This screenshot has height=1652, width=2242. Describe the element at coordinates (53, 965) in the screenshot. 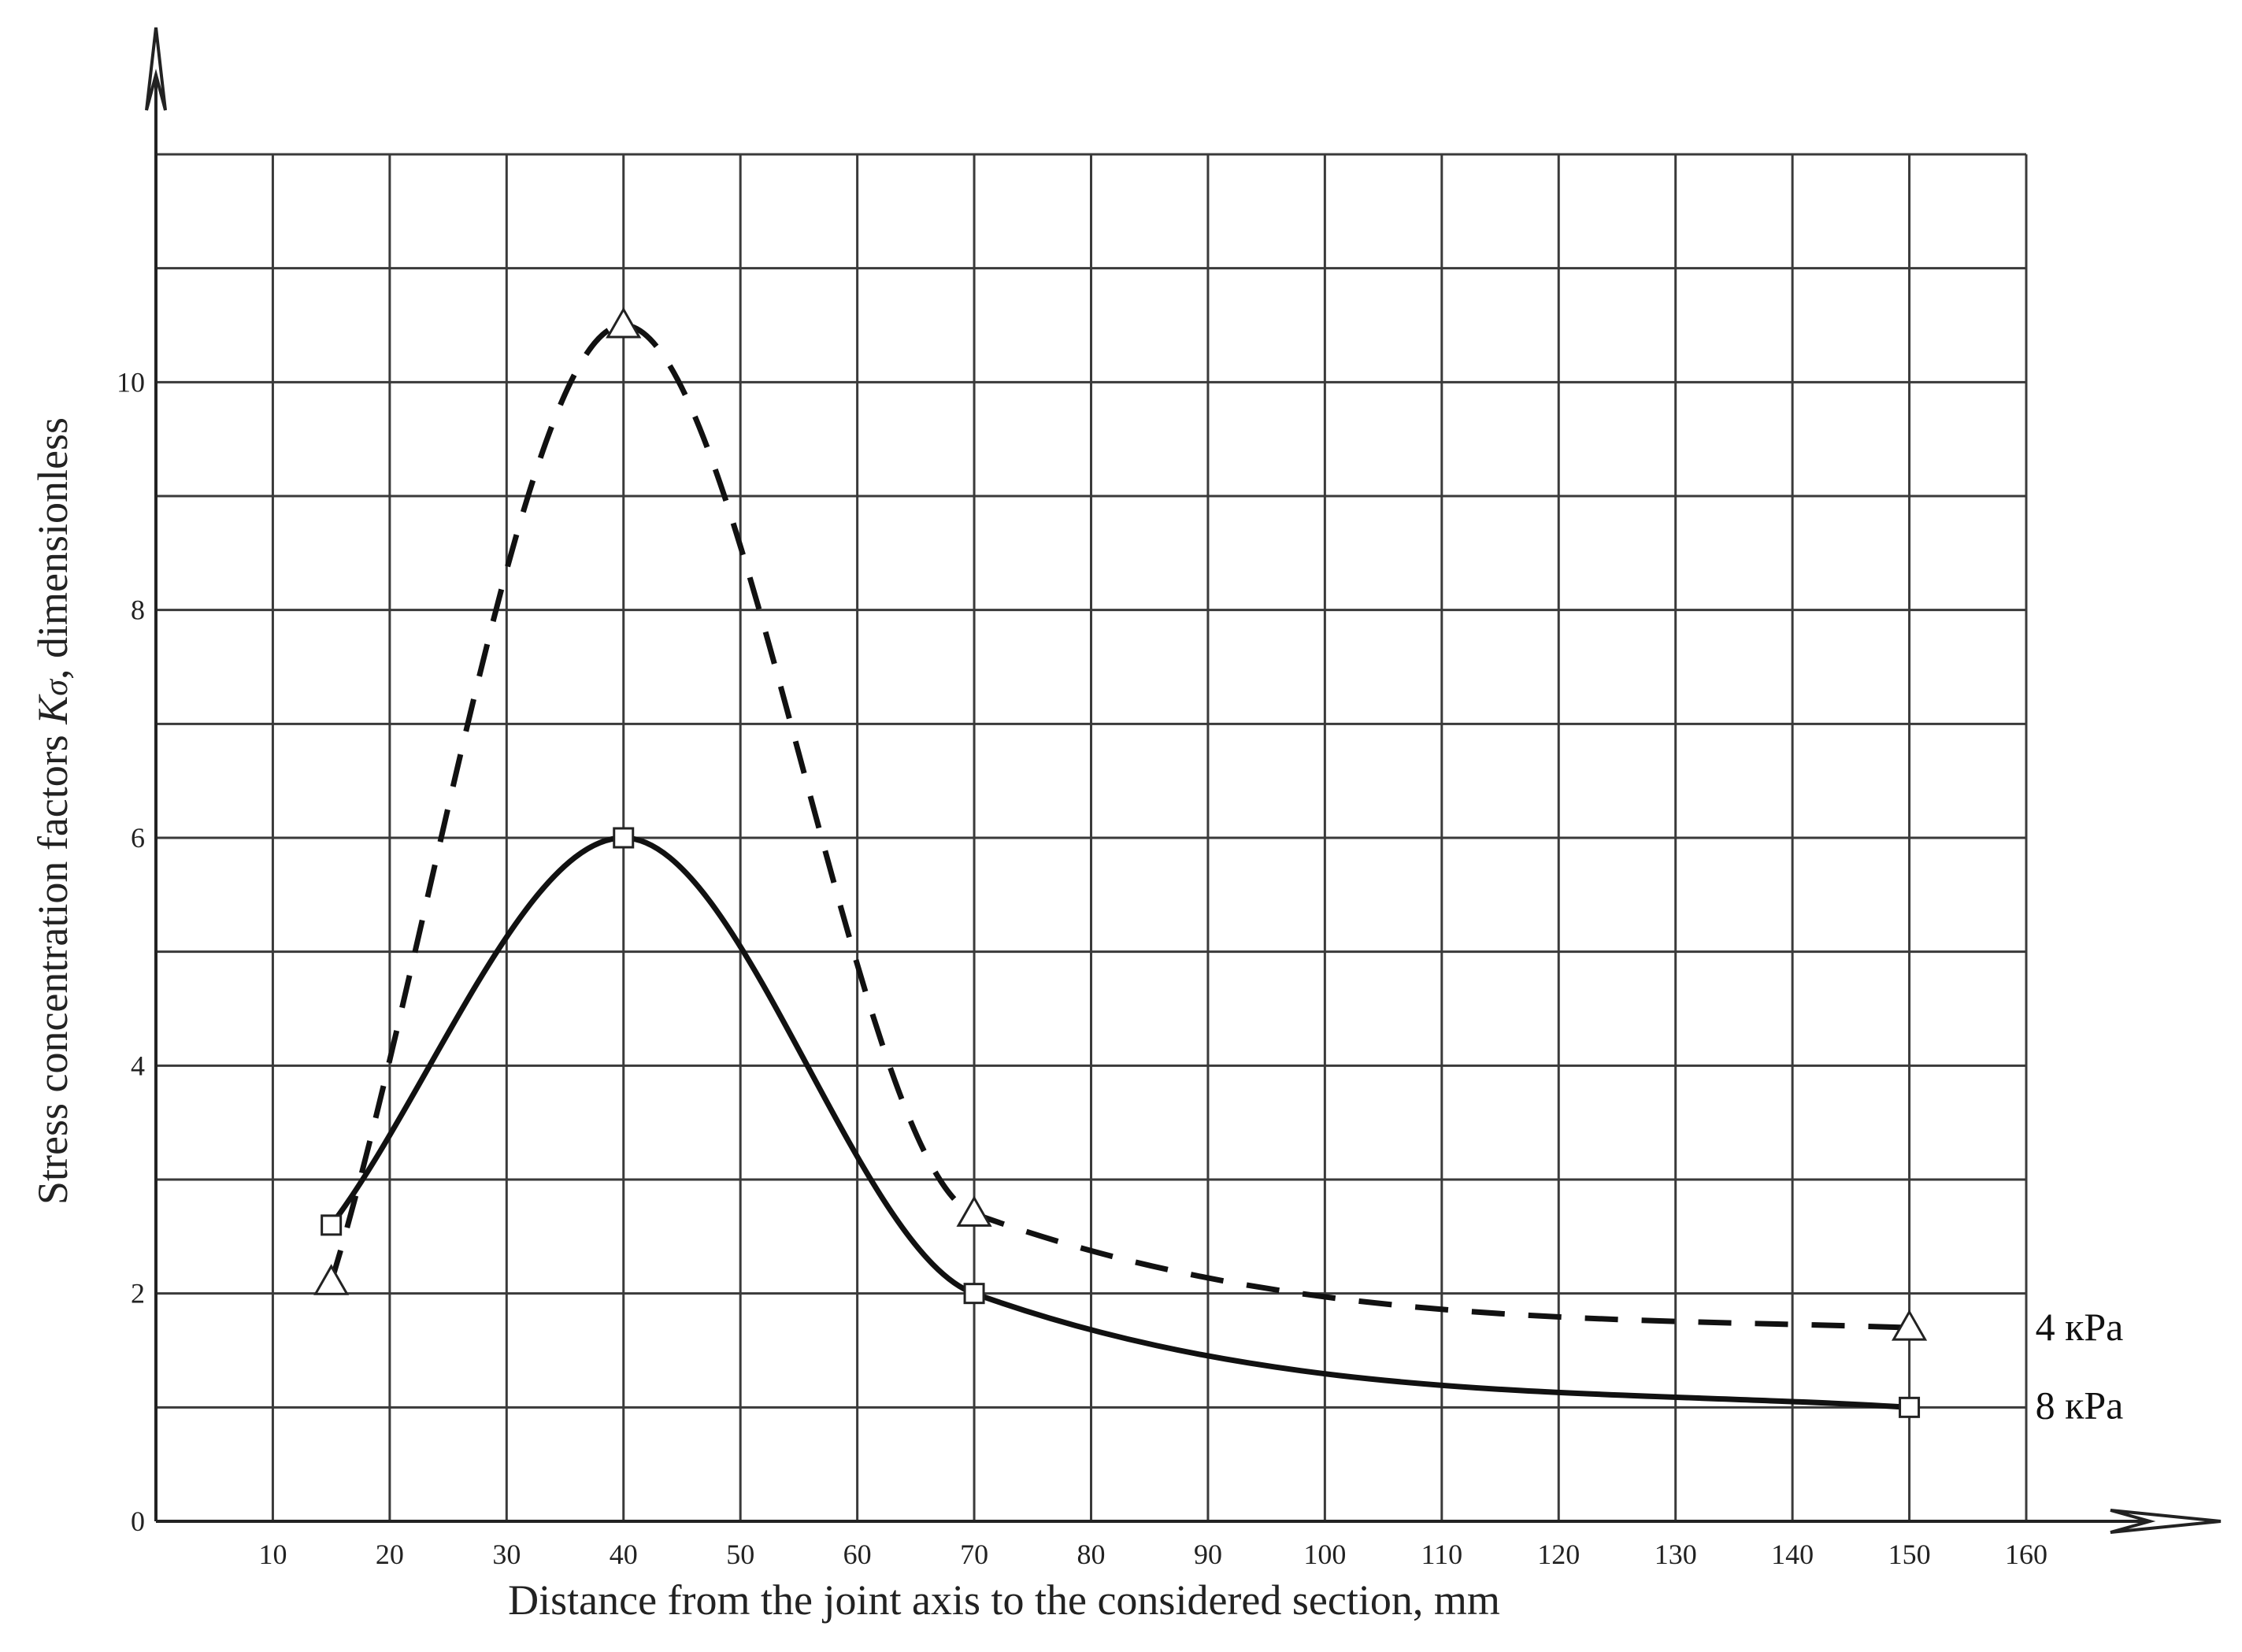

I see `y-axis-title-prefix: Stress concentration factors` at that location.